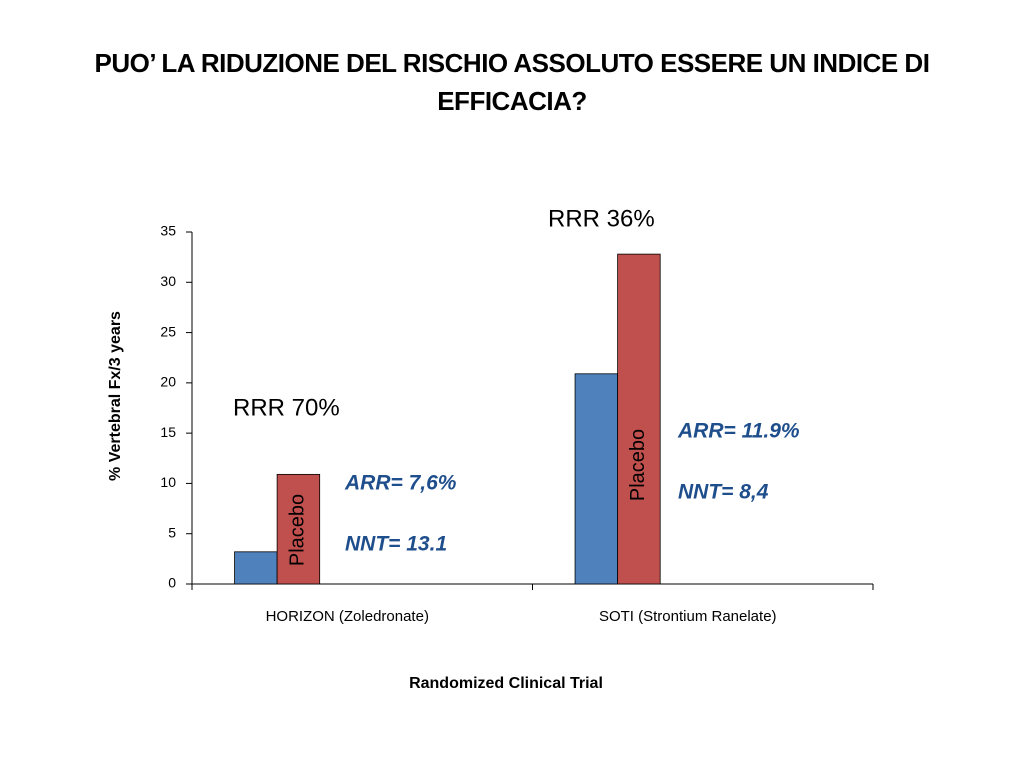 Image resolution: width=1024 pixels, height=768 pixels. What do you see at coordinates (168, 482) in the screenshot?
I see `y-tick-label: 10` at bounding box center [168, 482].